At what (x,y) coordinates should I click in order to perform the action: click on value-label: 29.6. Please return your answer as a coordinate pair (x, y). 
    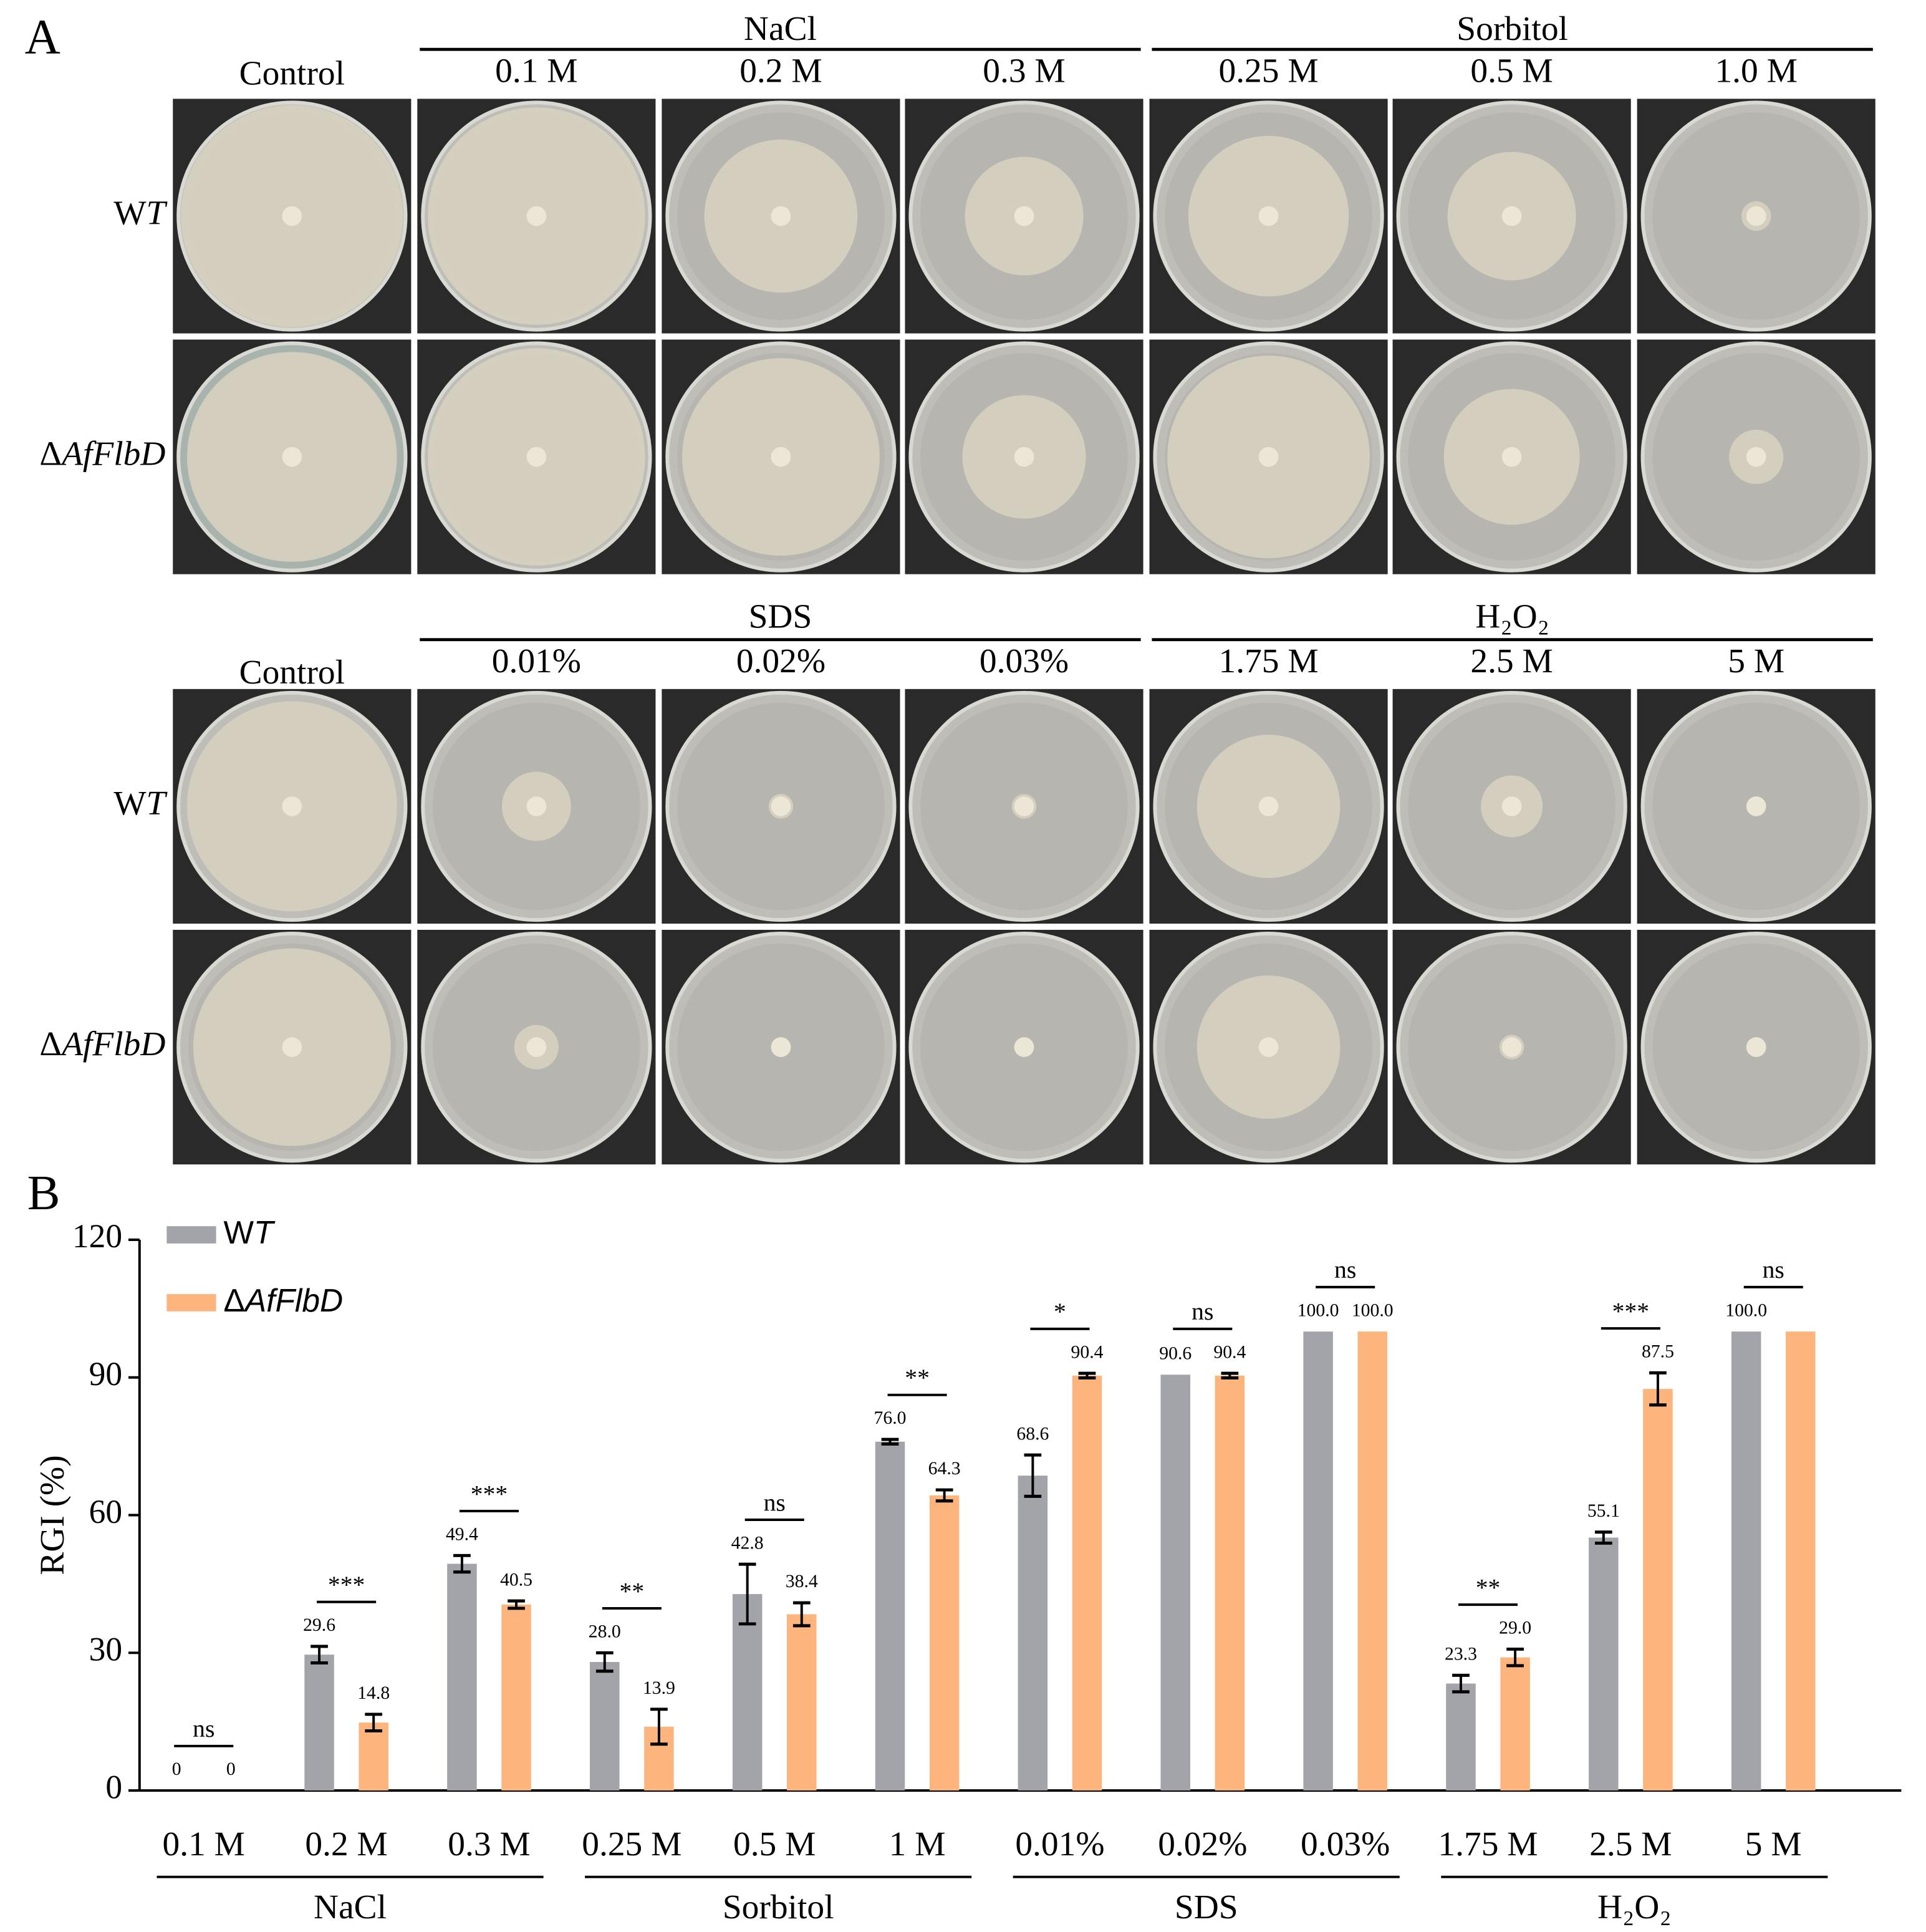
    Looking at the image, I should click on (319, 1625).